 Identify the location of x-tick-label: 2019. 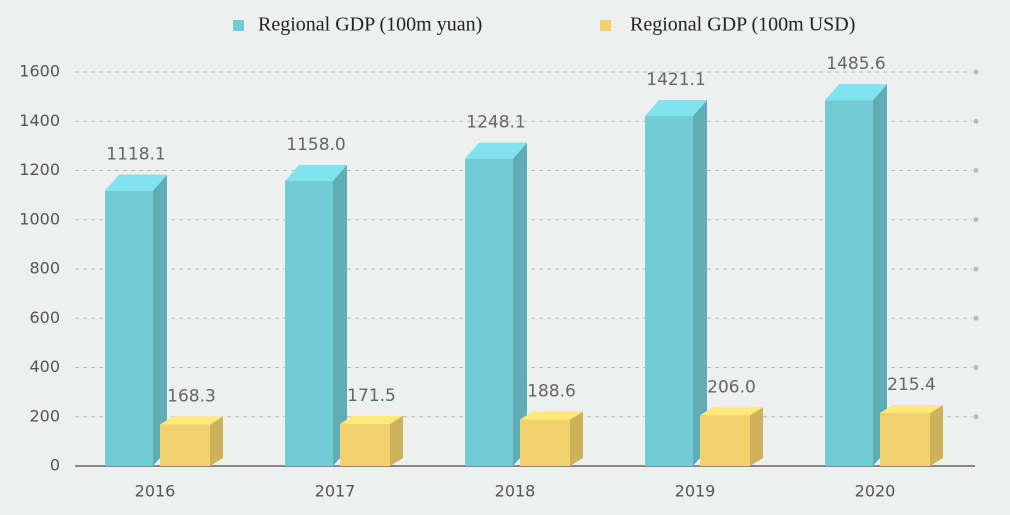
(695, 491).